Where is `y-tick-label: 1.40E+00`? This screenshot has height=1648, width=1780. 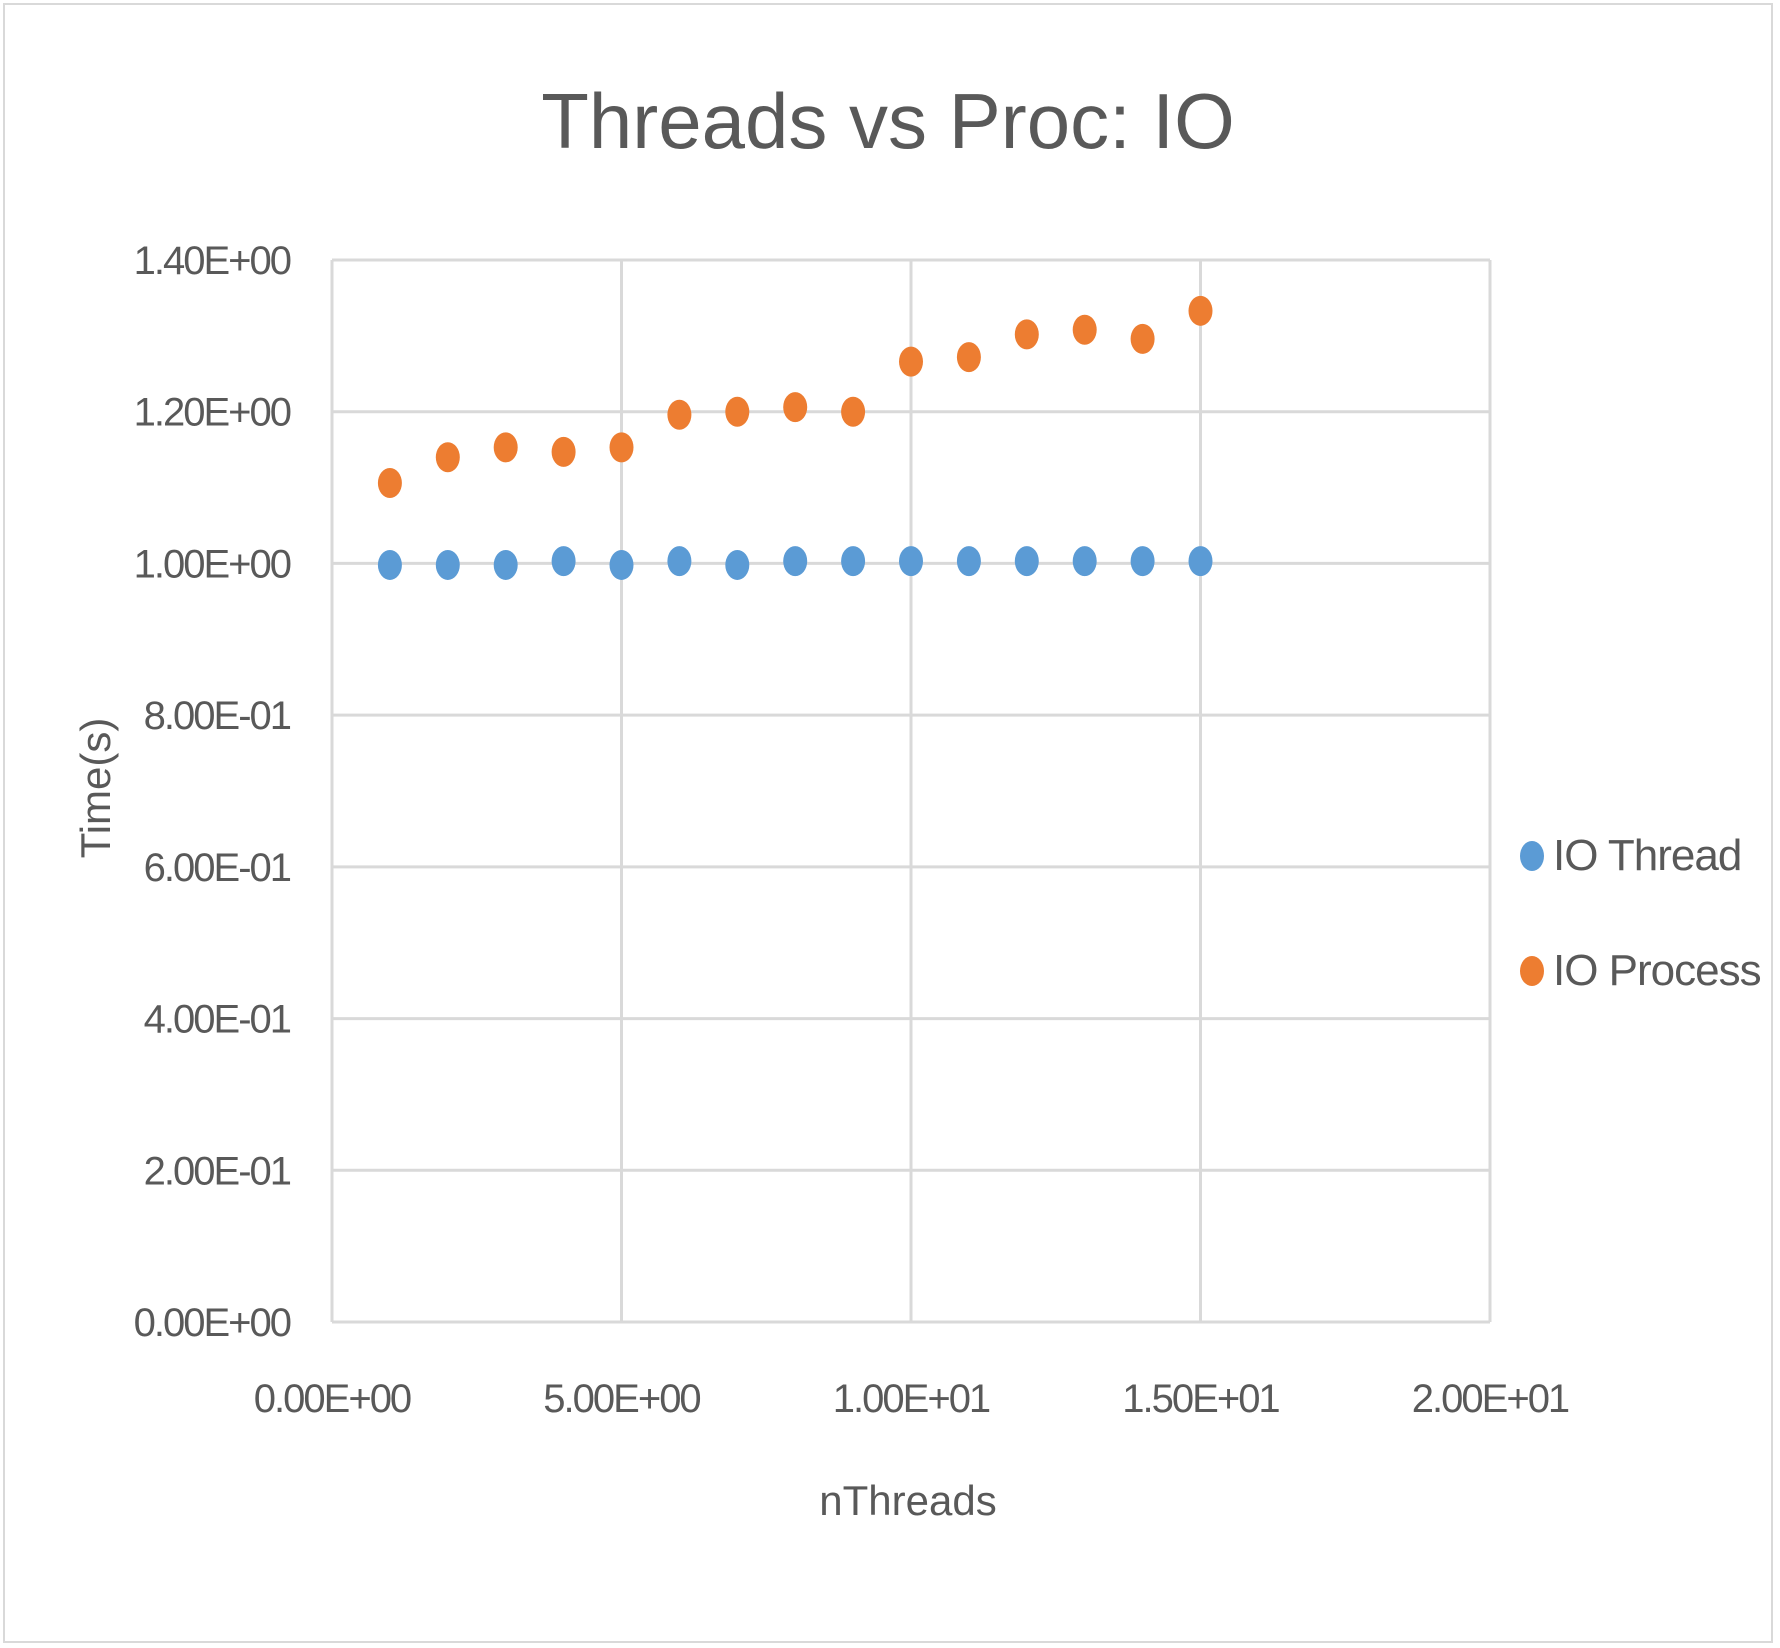
y-tick-label: 1.40E+00 is located at coordinates (212, 261).